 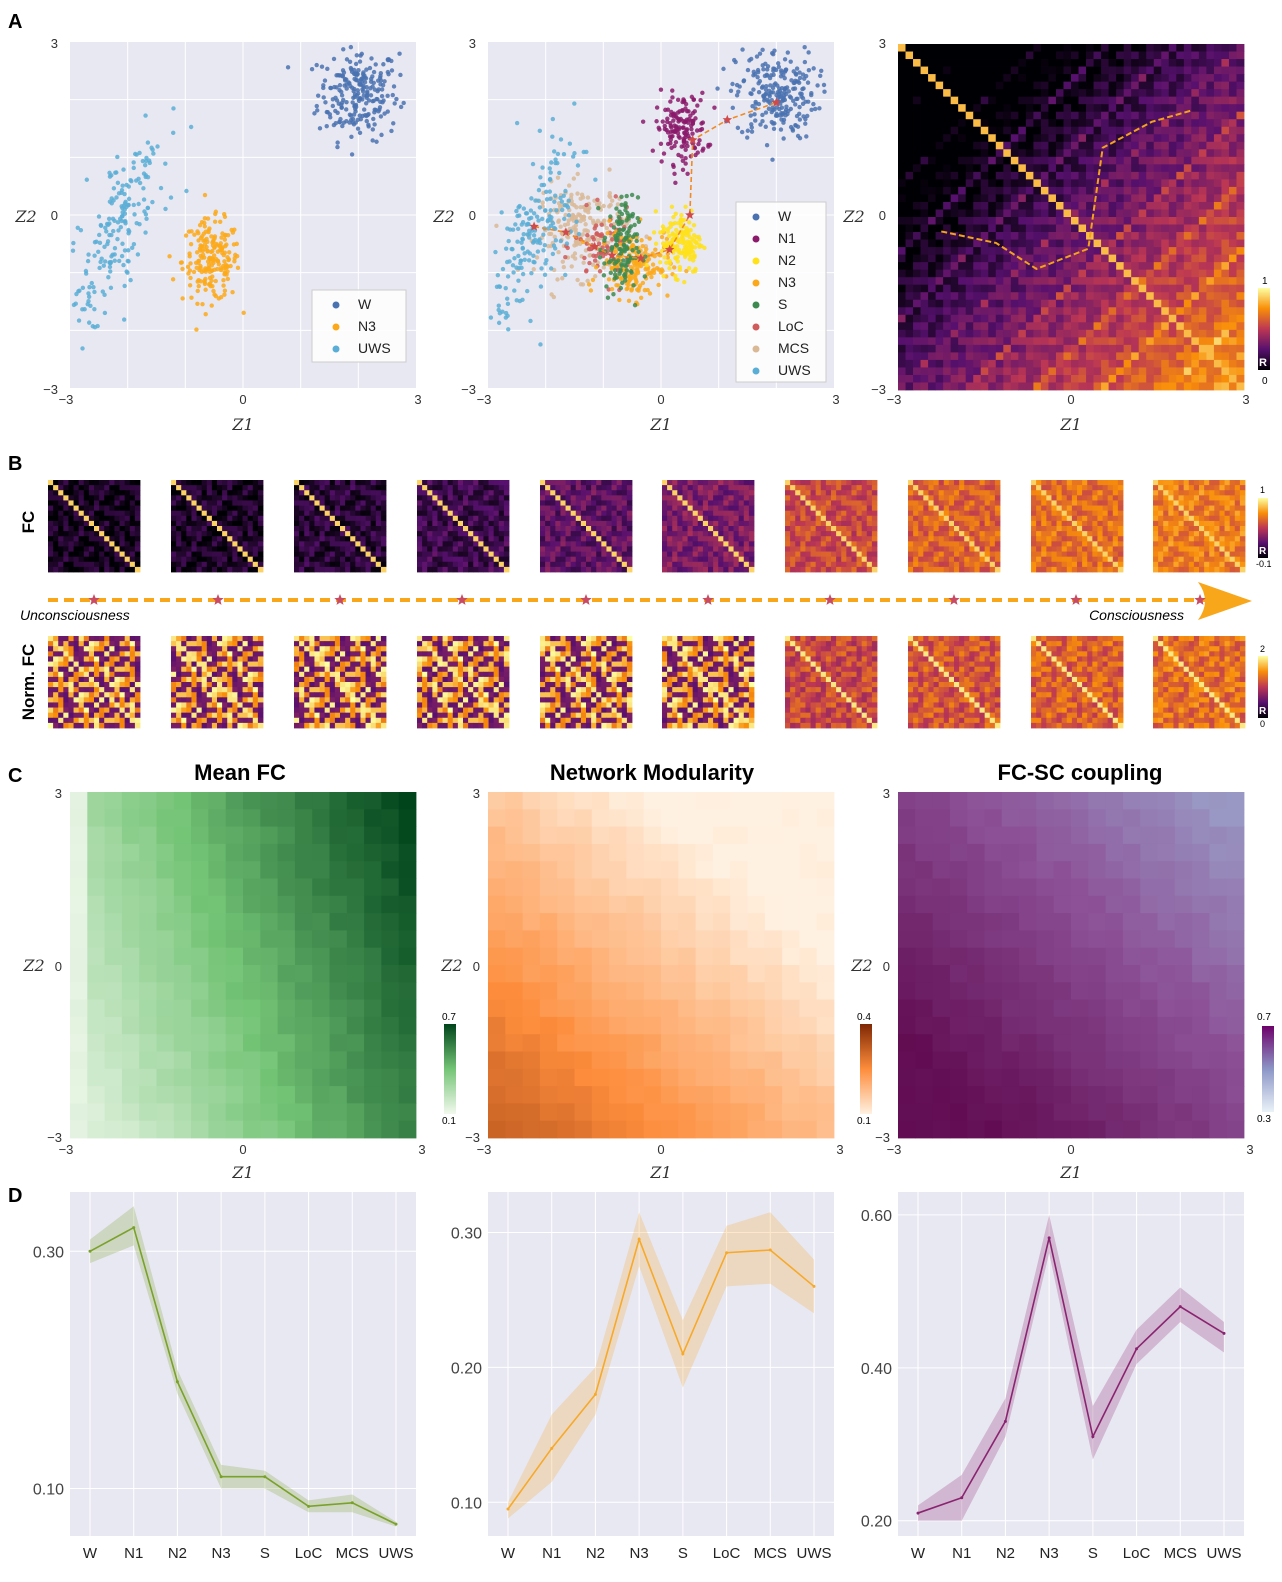 I want to click on point-mcs, so click(x=577, y=174).